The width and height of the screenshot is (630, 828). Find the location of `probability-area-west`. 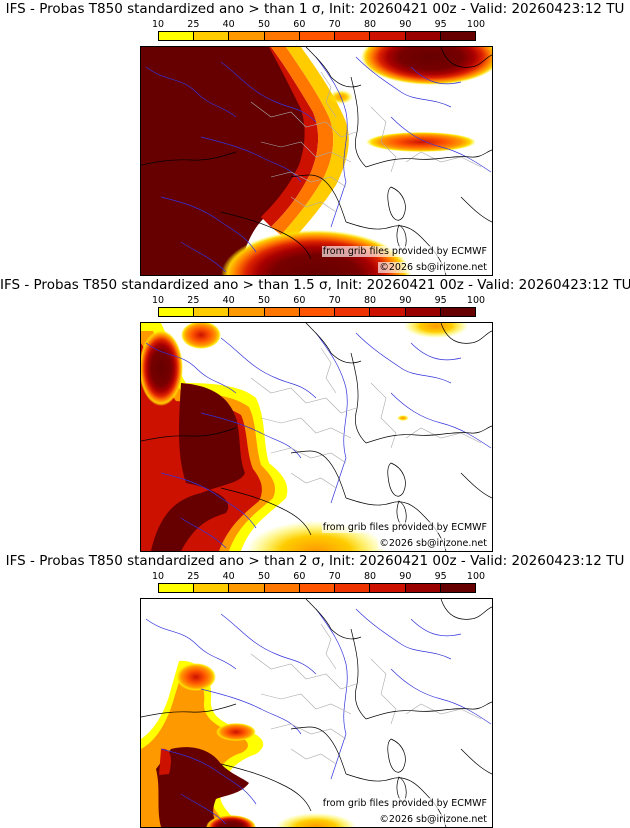

probability-area-west is located at coordinates (223, 161).